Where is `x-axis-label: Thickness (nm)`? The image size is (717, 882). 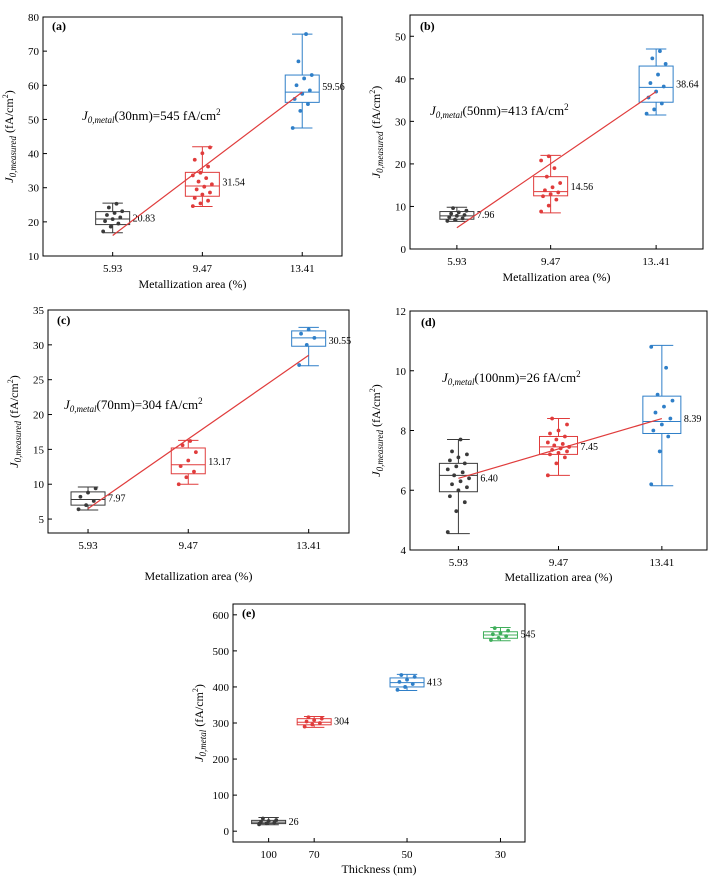 x-axis-label: Thickness (nm) is located at coordinates (379, 869).